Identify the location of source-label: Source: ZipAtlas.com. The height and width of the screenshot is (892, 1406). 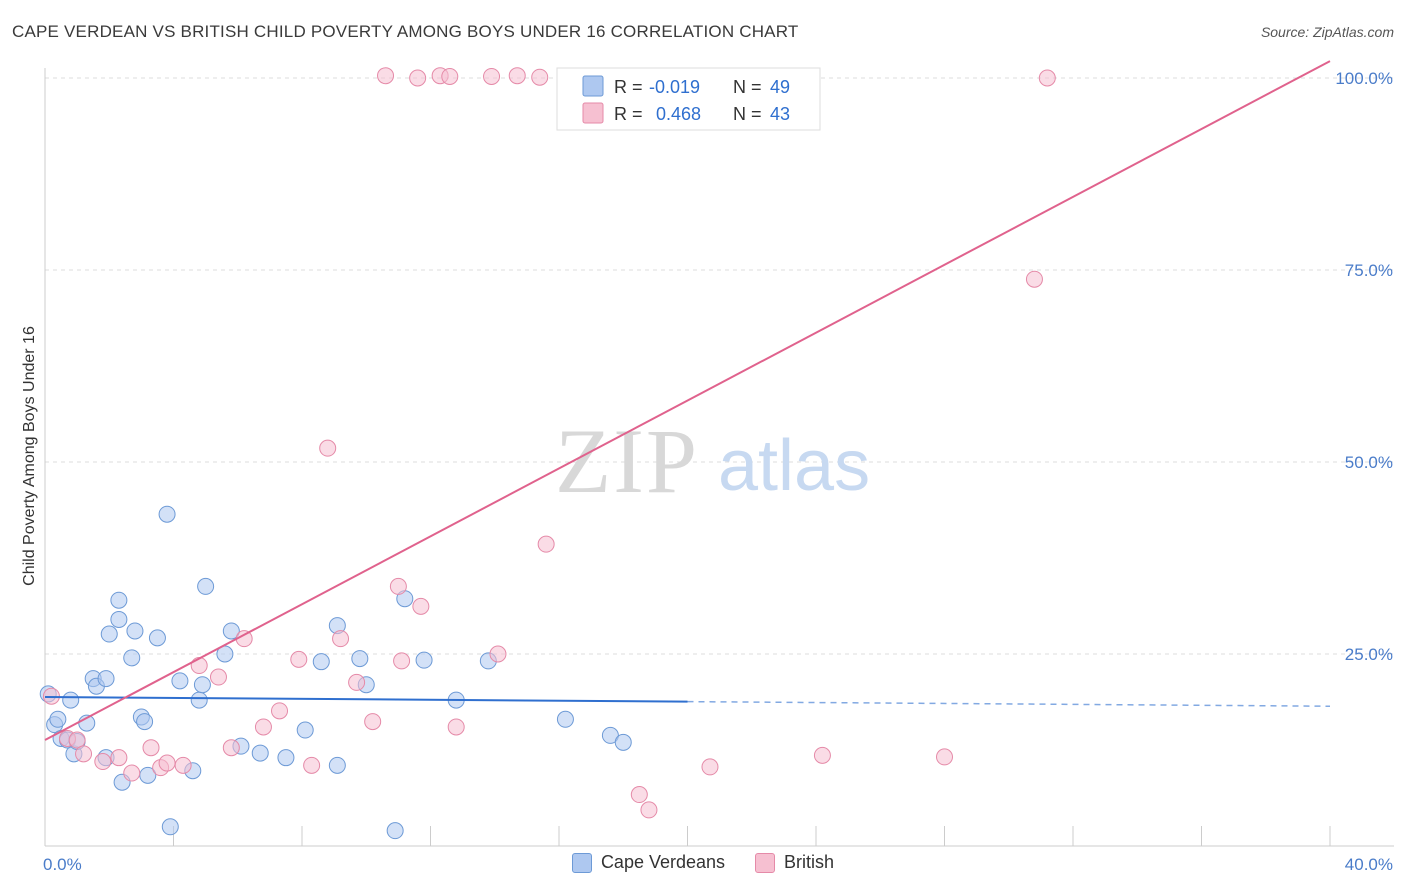
(1327, 32).